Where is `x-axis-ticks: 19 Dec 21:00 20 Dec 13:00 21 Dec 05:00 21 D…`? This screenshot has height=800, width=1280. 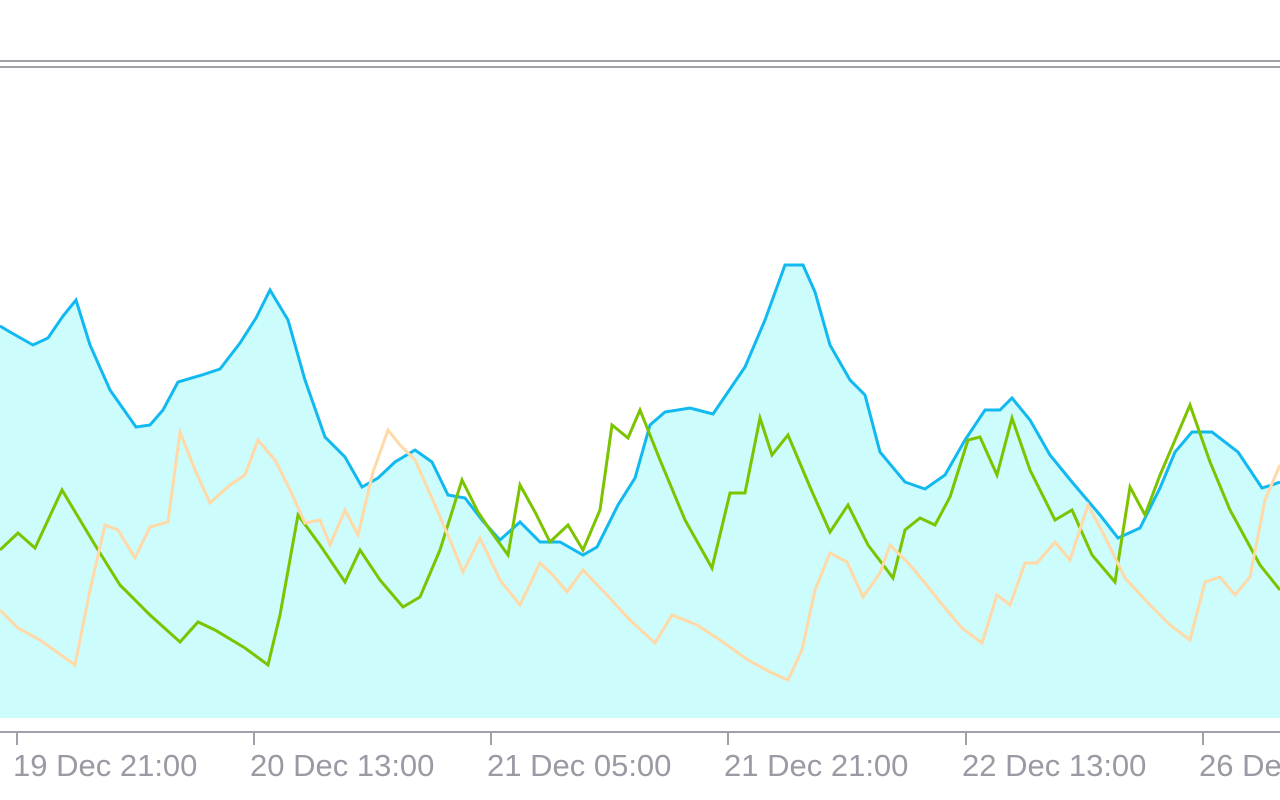 x-axis-ticks: 19 Dec 21:00 20 Dec 13:00 21 Dec 05:00 21 D… is located at coordinates (646, 757).